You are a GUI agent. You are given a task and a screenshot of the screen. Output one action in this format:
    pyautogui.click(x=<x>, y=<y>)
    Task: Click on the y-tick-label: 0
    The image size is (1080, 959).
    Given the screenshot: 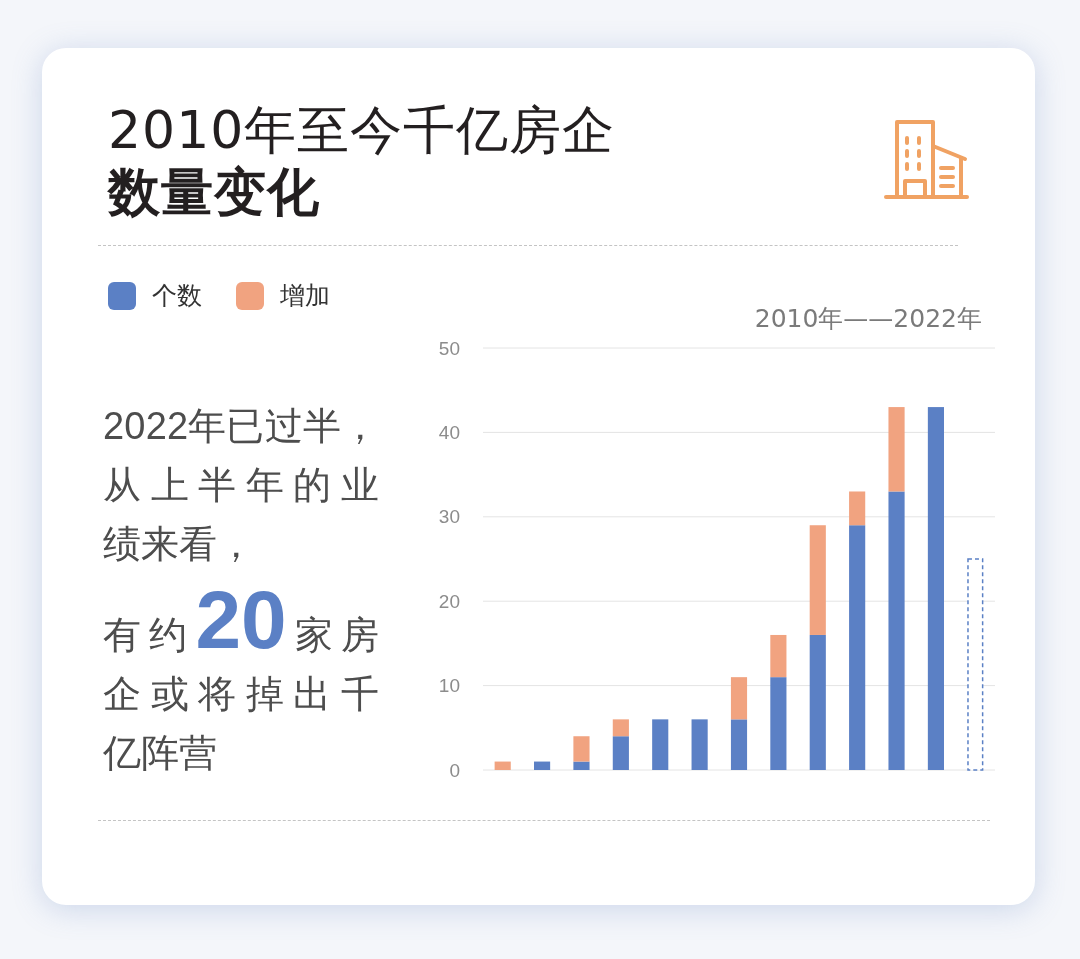 What is the action you would take?
    pyautogui.click(x=454, y=770)
    